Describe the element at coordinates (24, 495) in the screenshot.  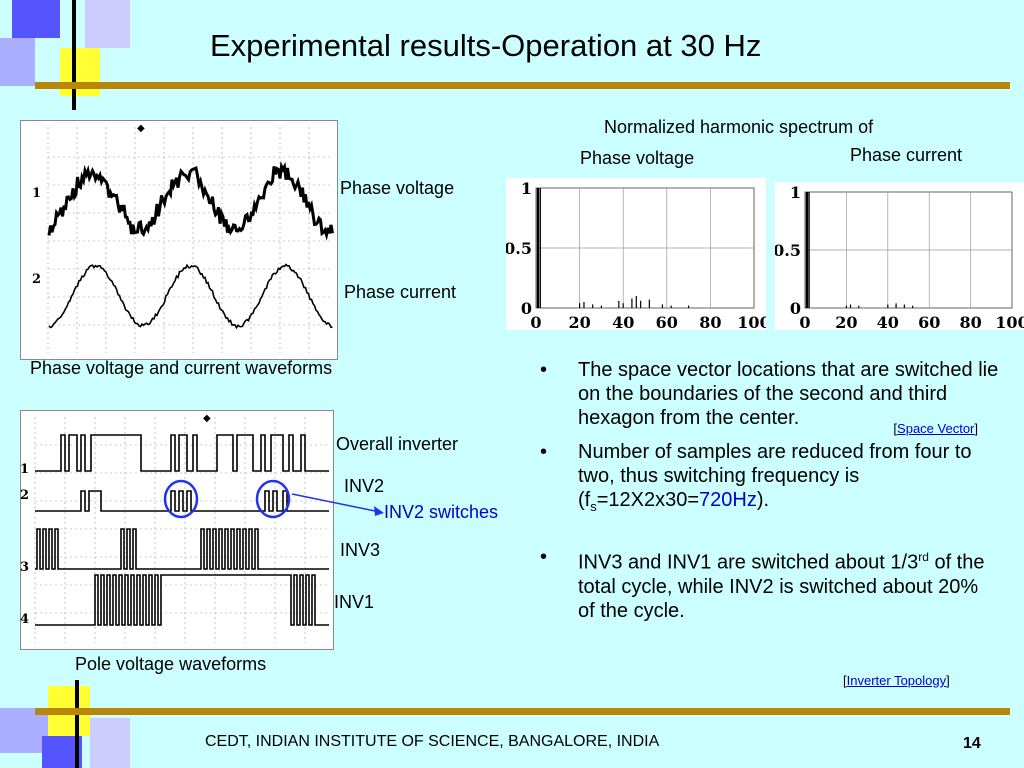
I see `pole-channel-2: 2` at that location.